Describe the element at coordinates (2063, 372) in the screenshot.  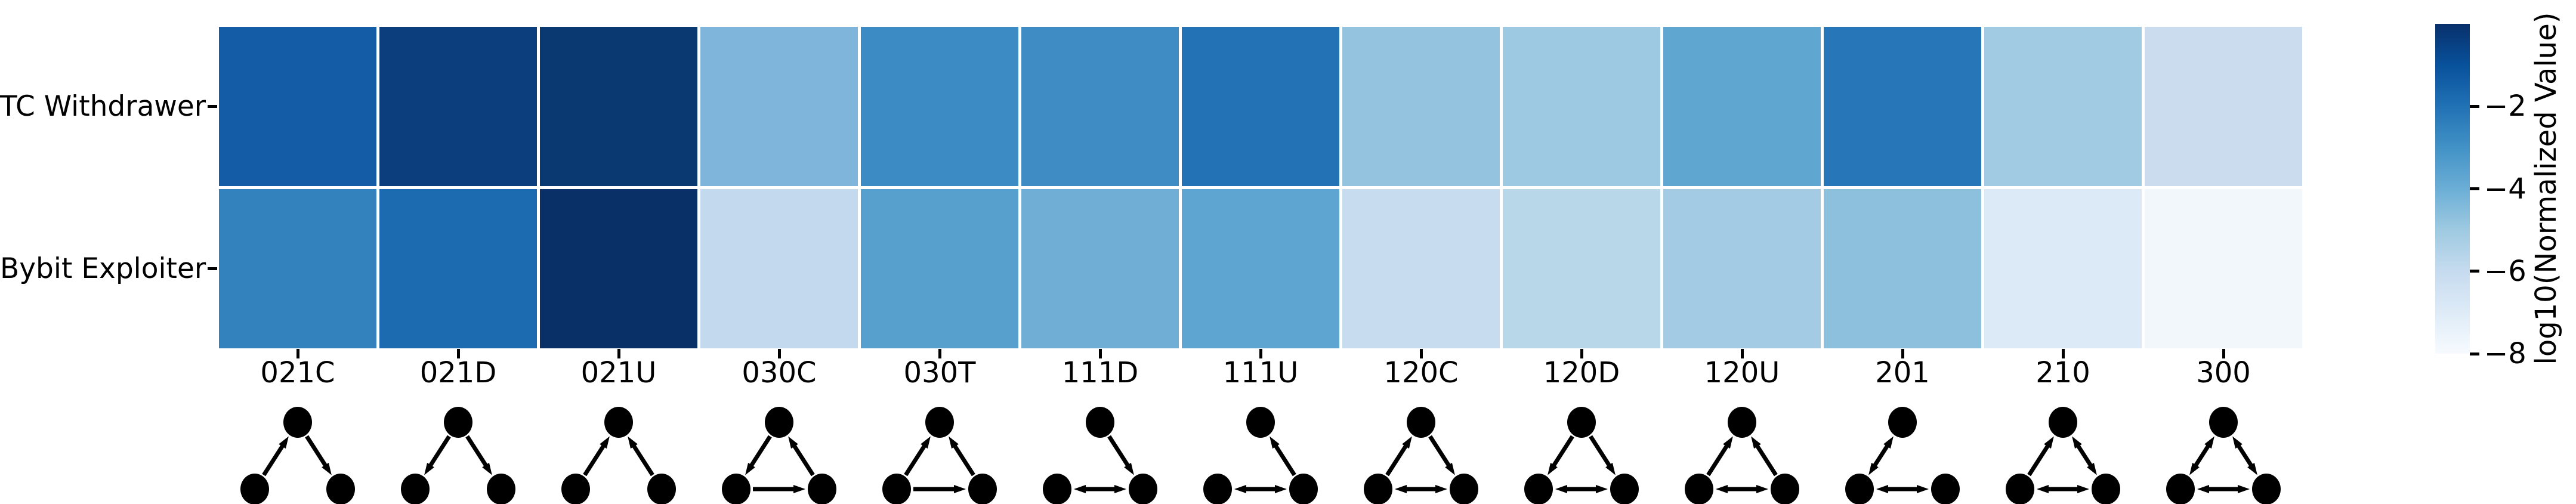
I see `x-axis-label: 210` at that location.